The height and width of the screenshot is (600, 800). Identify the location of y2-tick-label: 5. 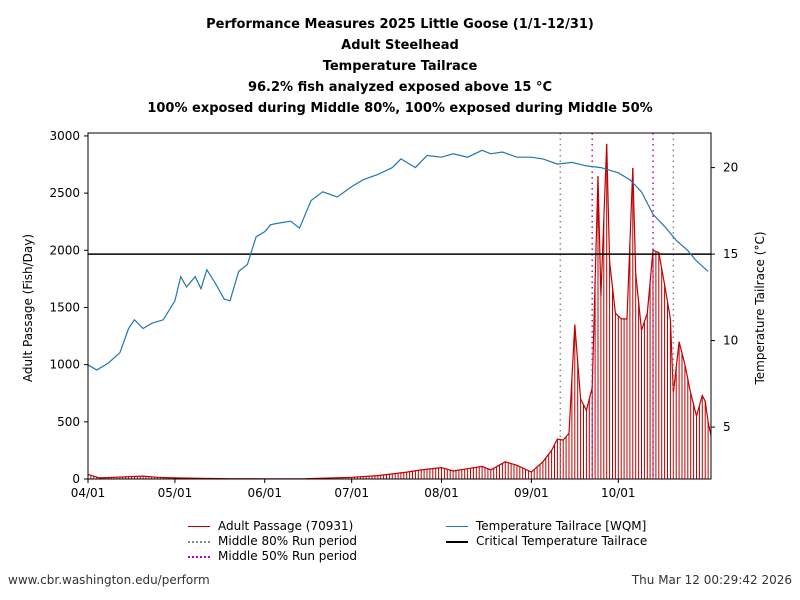
(727, 427).